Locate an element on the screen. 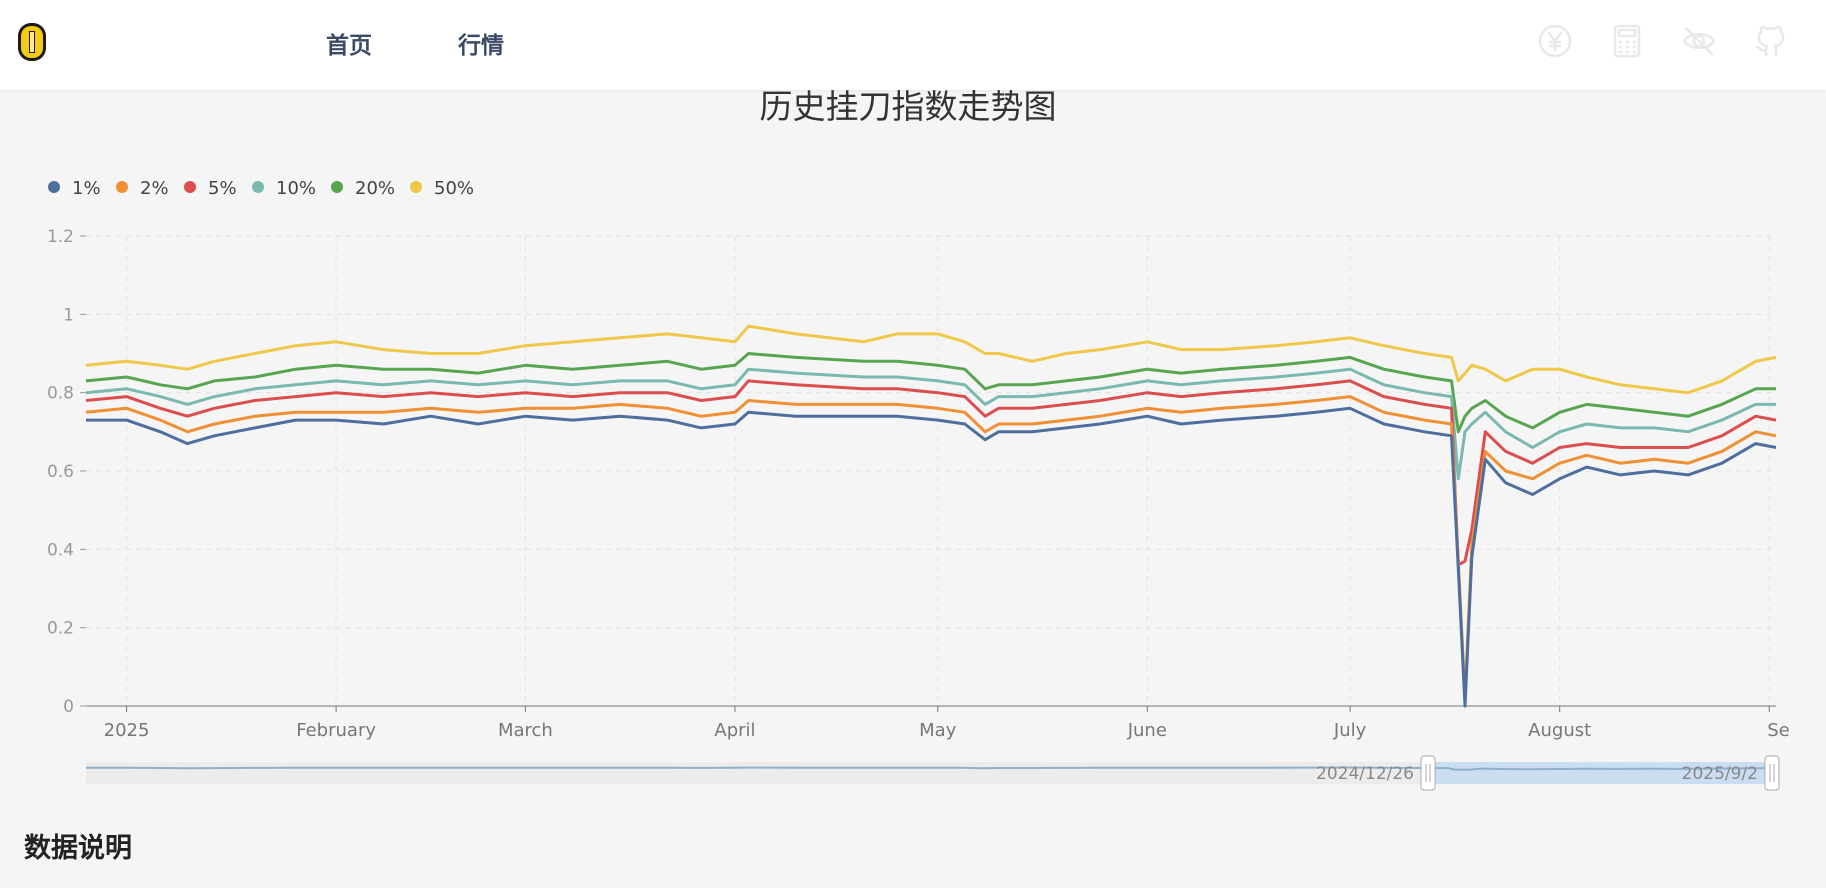 The image size is (1826, 888). legend-label: 2% is located at coordinates (154, 188).